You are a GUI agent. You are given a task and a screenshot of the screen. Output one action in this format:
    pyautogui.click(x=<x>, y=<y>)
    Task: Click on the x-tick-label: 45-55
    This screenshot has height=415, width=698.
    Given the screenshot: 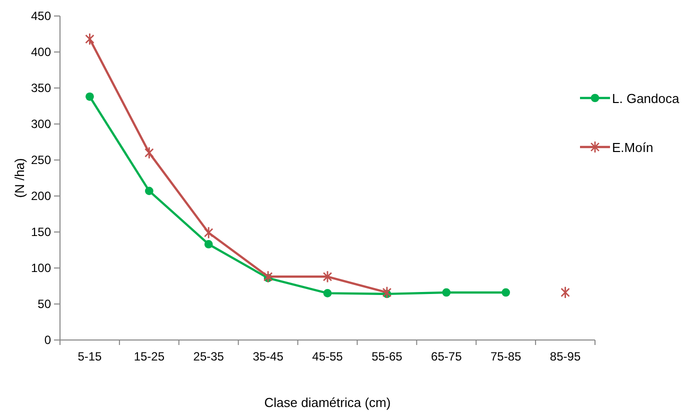 What is the action you would take?
    pyautogui.click(x=328, y=357)
    